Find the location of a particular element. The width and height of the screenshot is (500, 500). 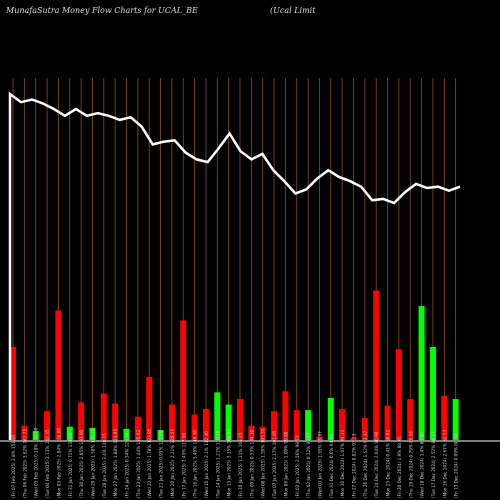

x-tick-label: (Thu 16 Jan 2025) 3.49% 116.30 is located at coordinates (195, 463).